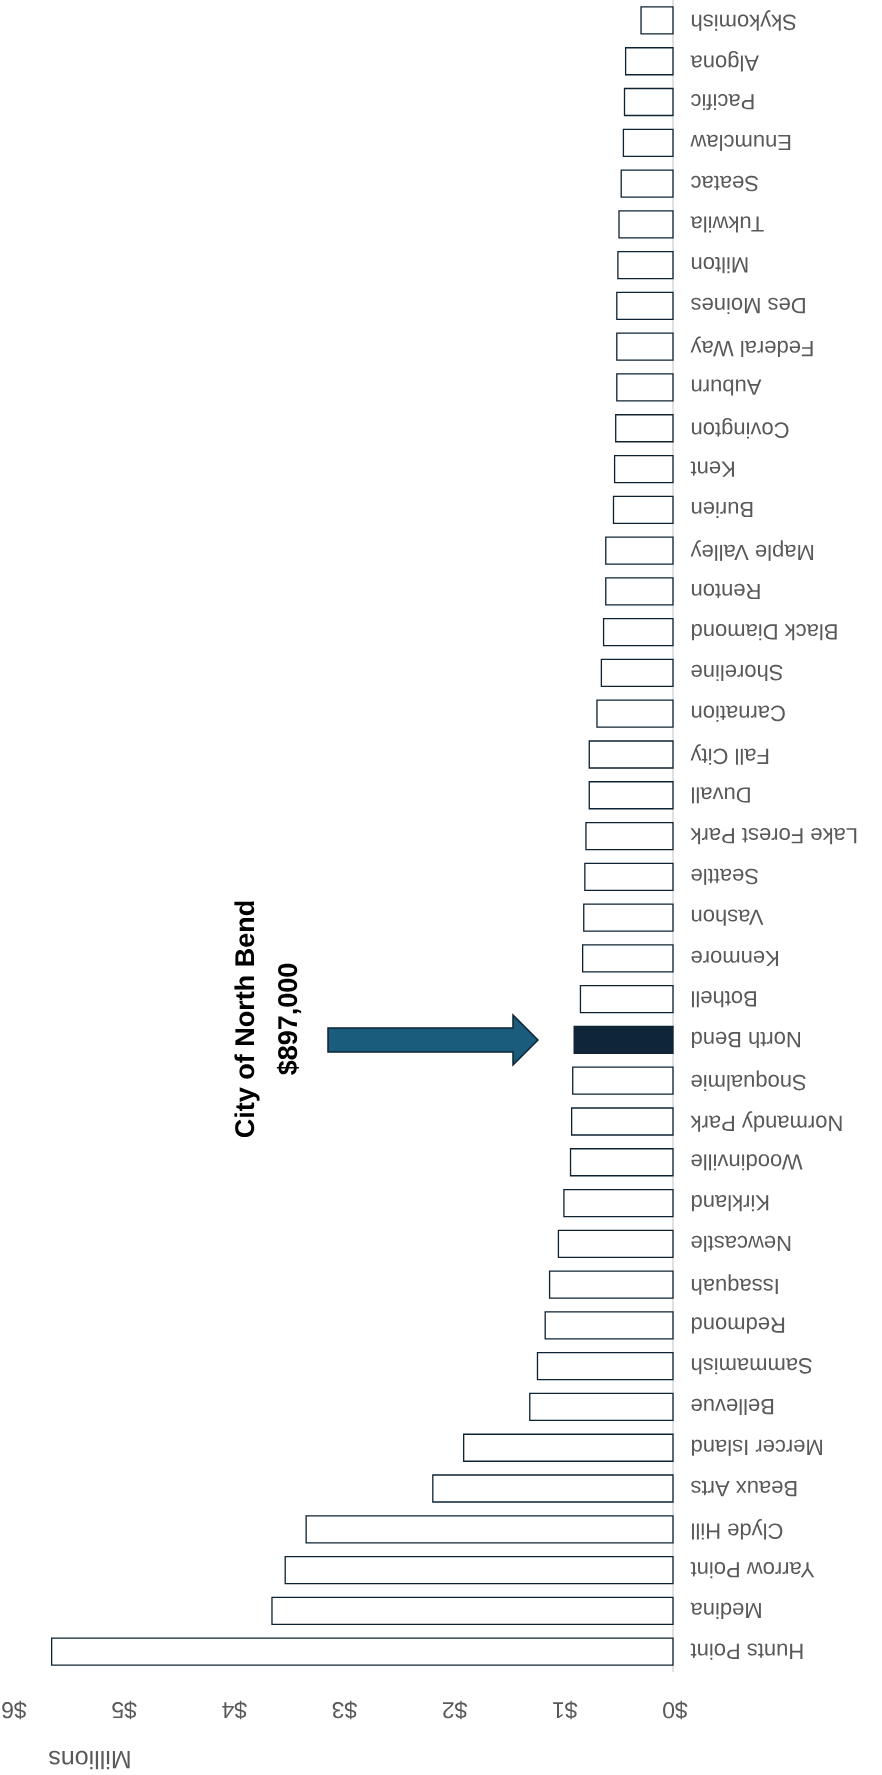  Describe the element at coordinates (124, 1710) in the screenshot. I see `x-tick-label: $5` at that location.